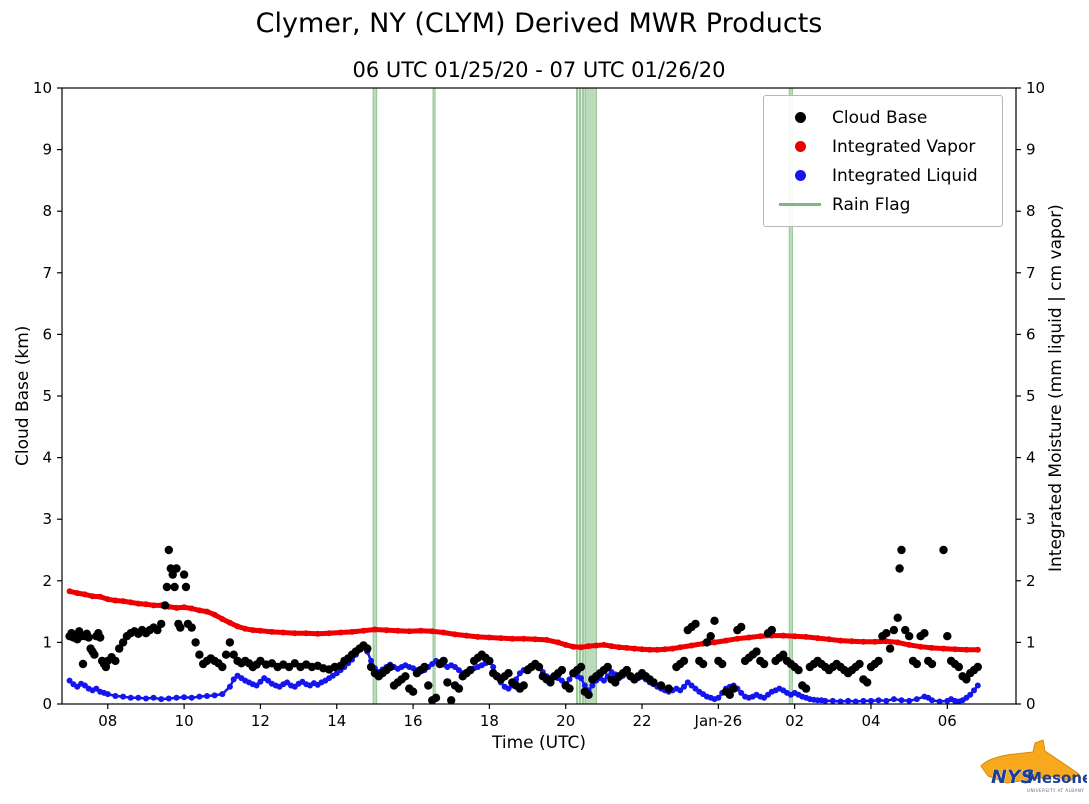  I want to click on x-tick-label: 04, so click(870, 721).